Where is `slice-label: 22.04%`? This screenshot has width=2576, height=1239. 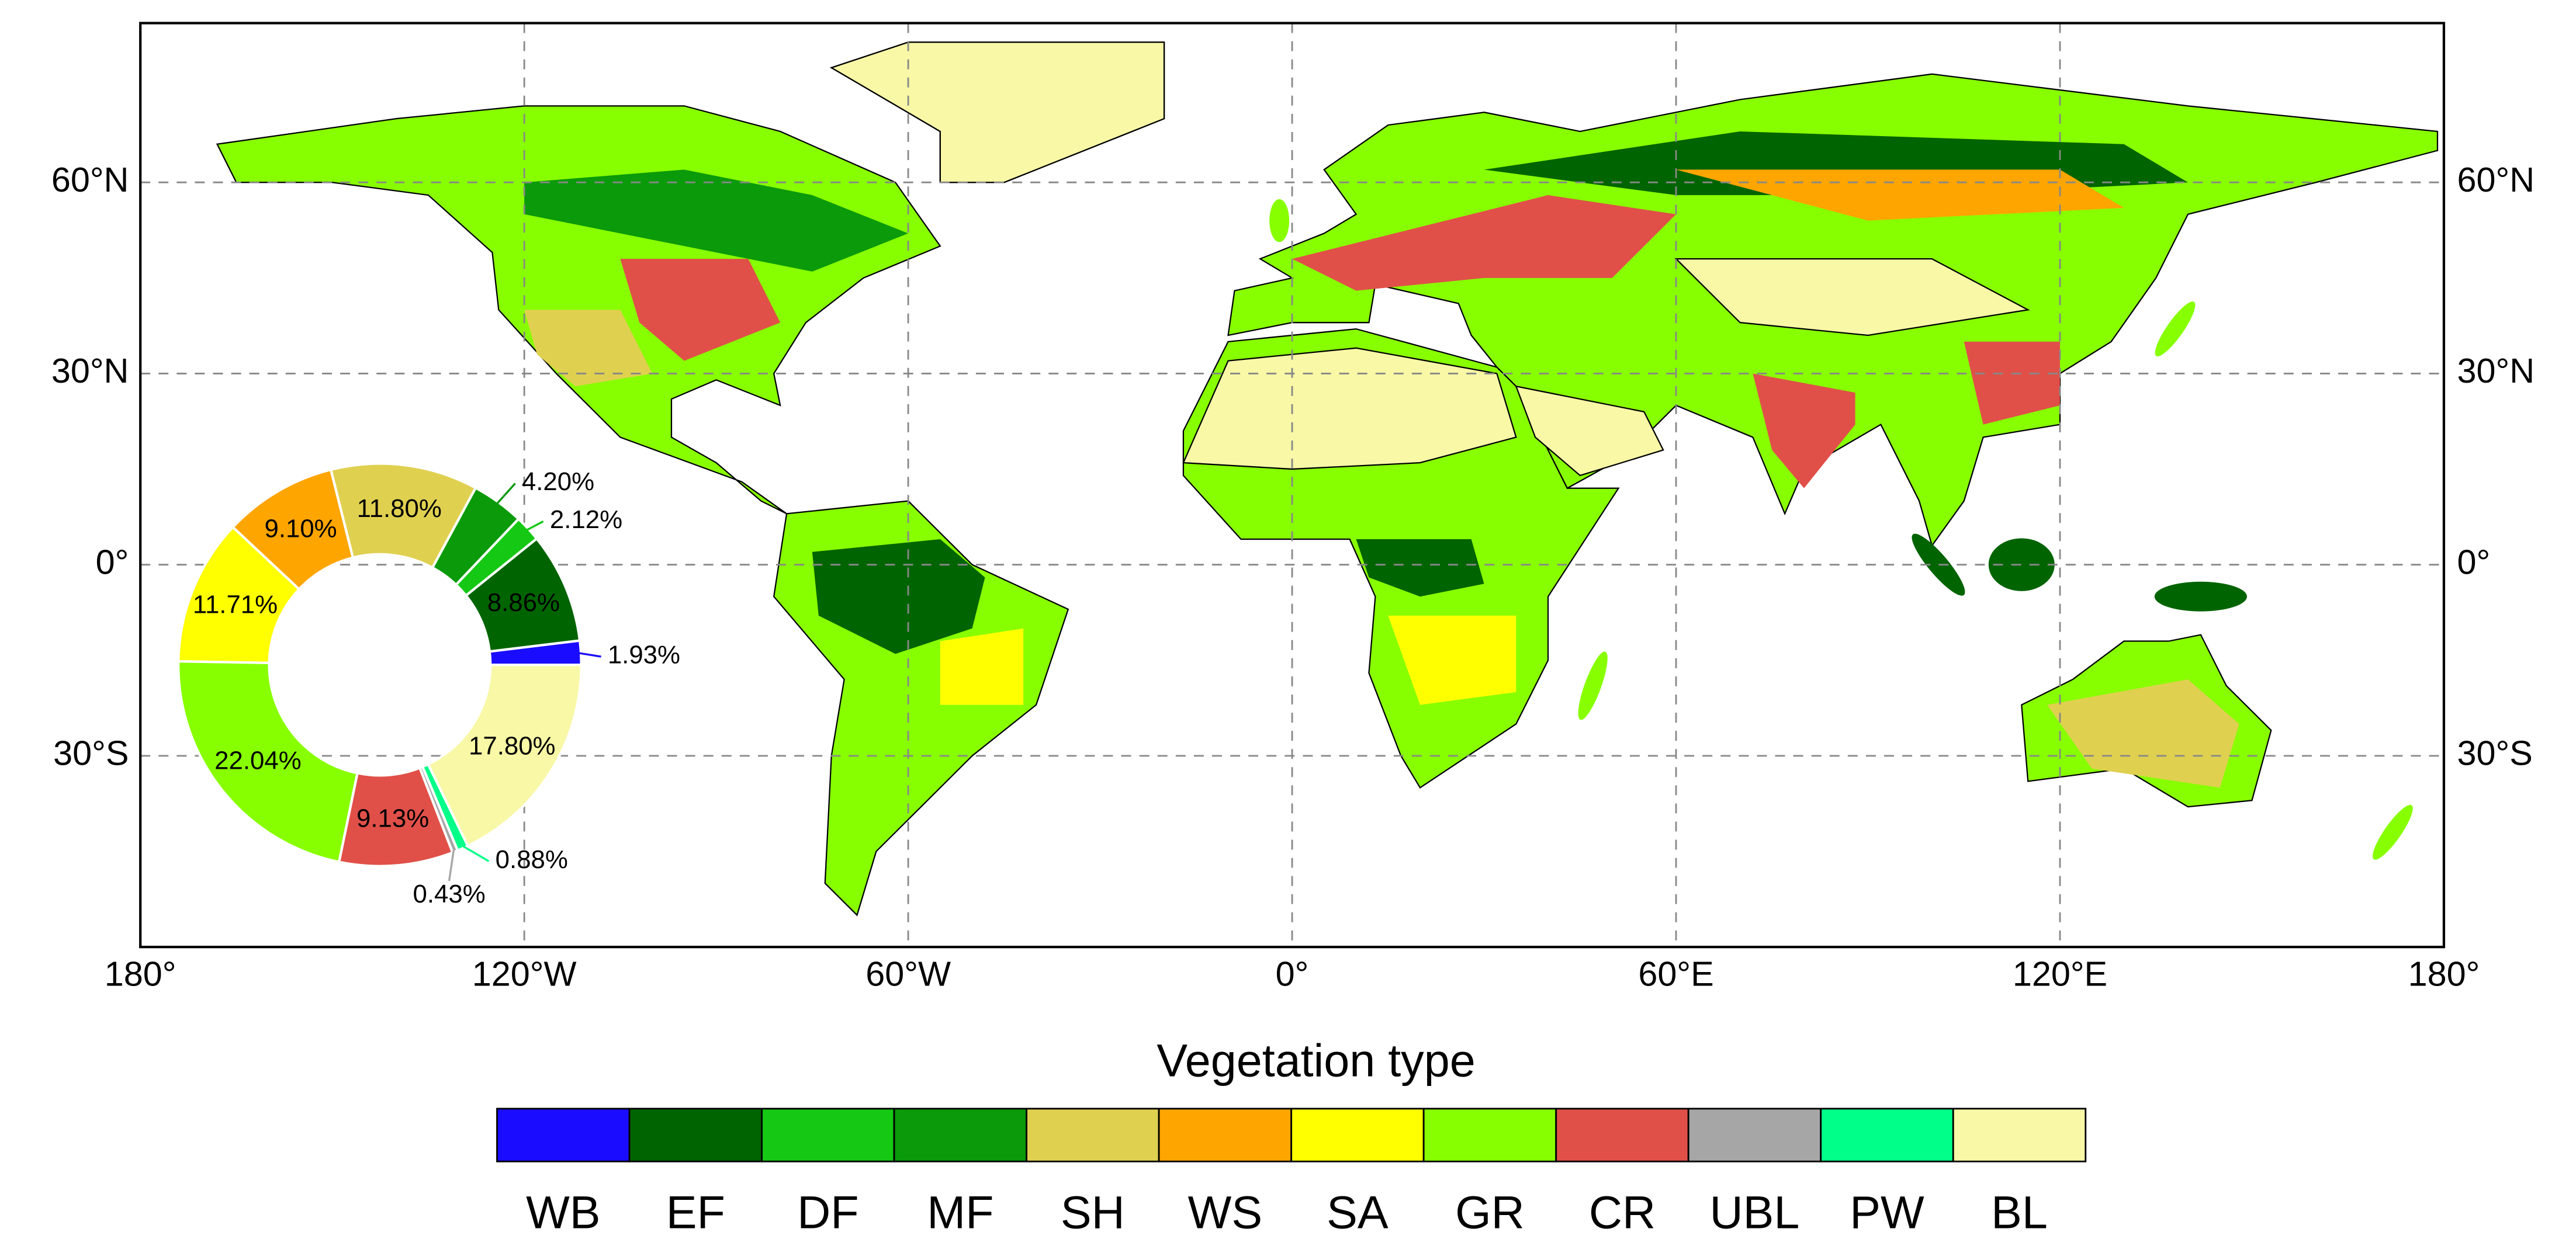
slice-label: 22.04% is located at coordinates (257, 760).